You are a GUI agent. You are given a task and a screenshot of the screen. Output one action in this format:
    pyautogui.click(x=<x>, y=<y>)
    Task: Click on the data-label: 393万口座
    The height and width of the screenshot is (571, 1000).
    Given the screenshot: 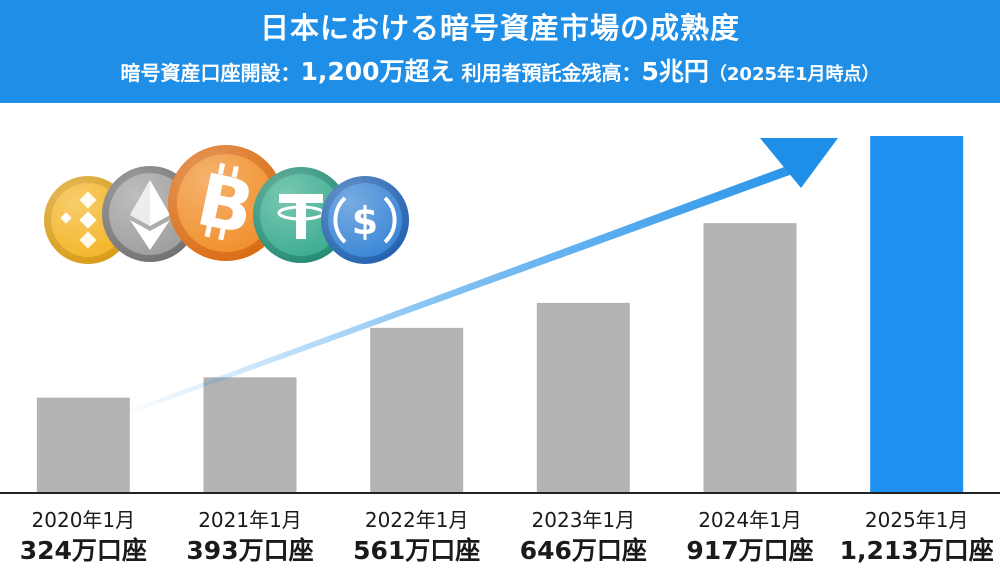 What is the action you would take?
    pyautogui.click(x=249, y=550)
    